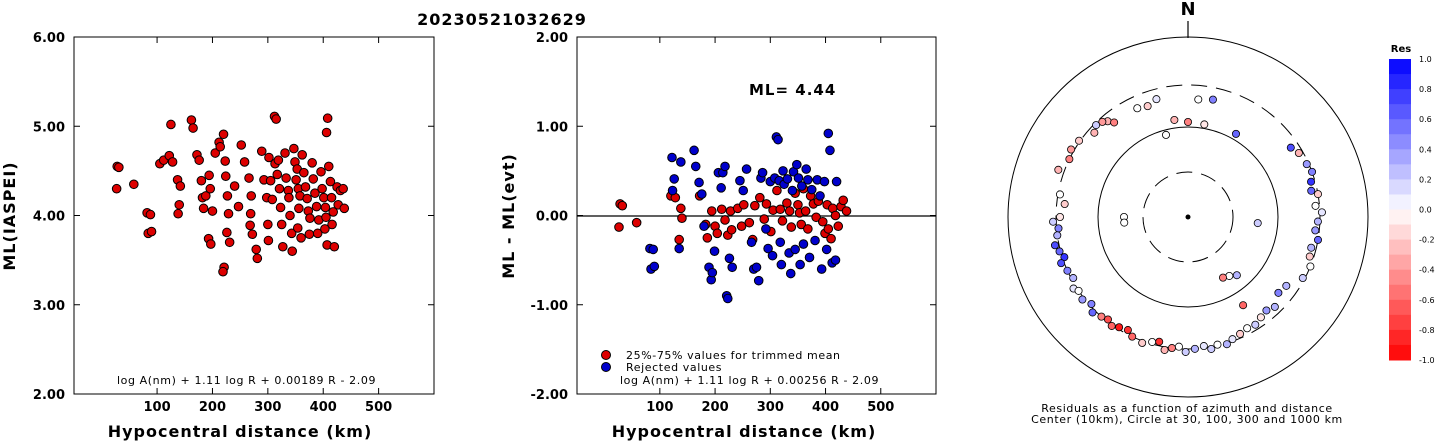 The height and width of the screenshot is (441, 1437). I want to click on legend-trimmed-label: 25%-75% values for trimmed mean, so click(733, 355).